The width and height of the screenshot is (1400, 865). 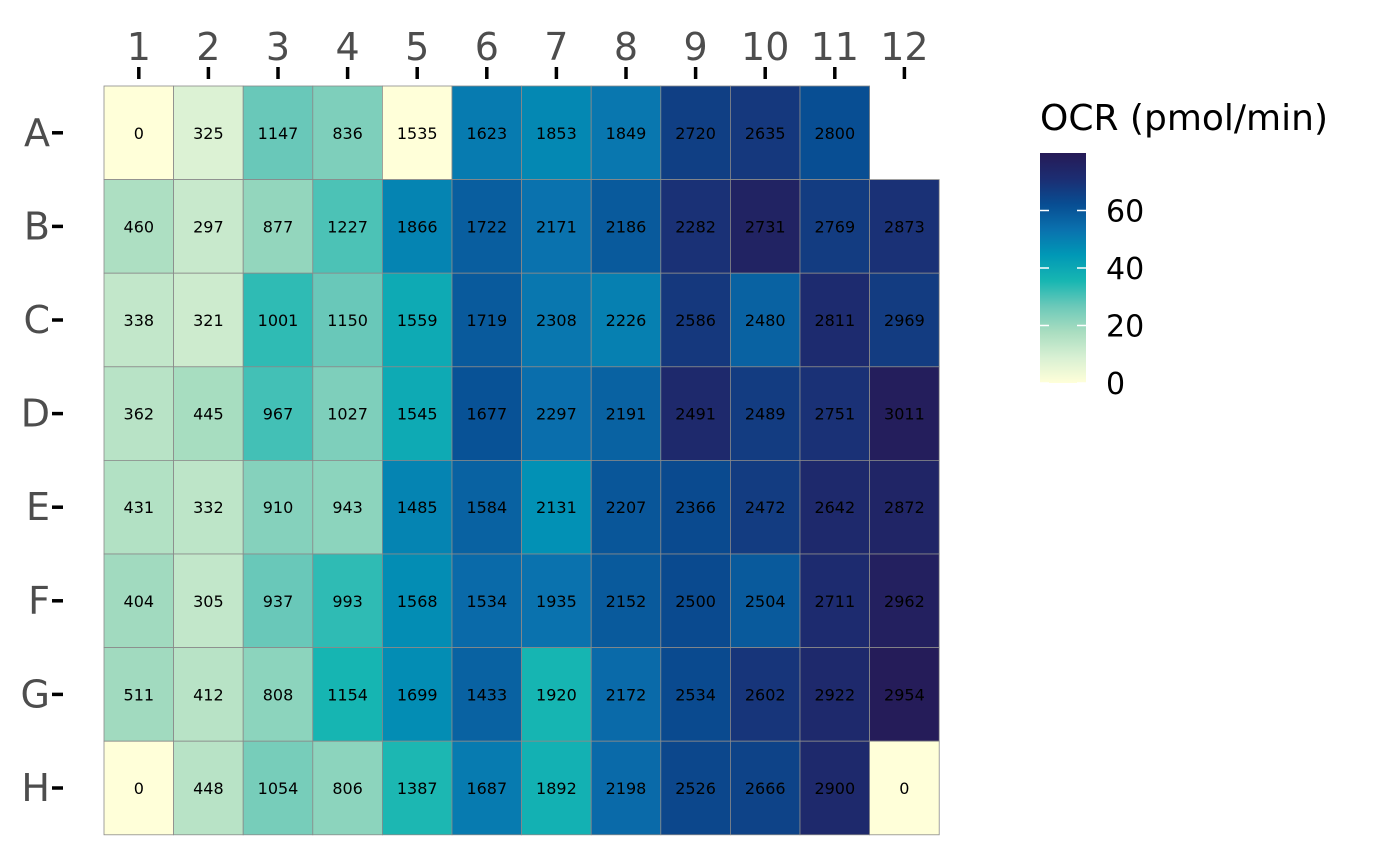 What do you see at coordinates (765, 226) in the screenshot?
I see `cell-label: 2731` at bounding box center [765, 226].